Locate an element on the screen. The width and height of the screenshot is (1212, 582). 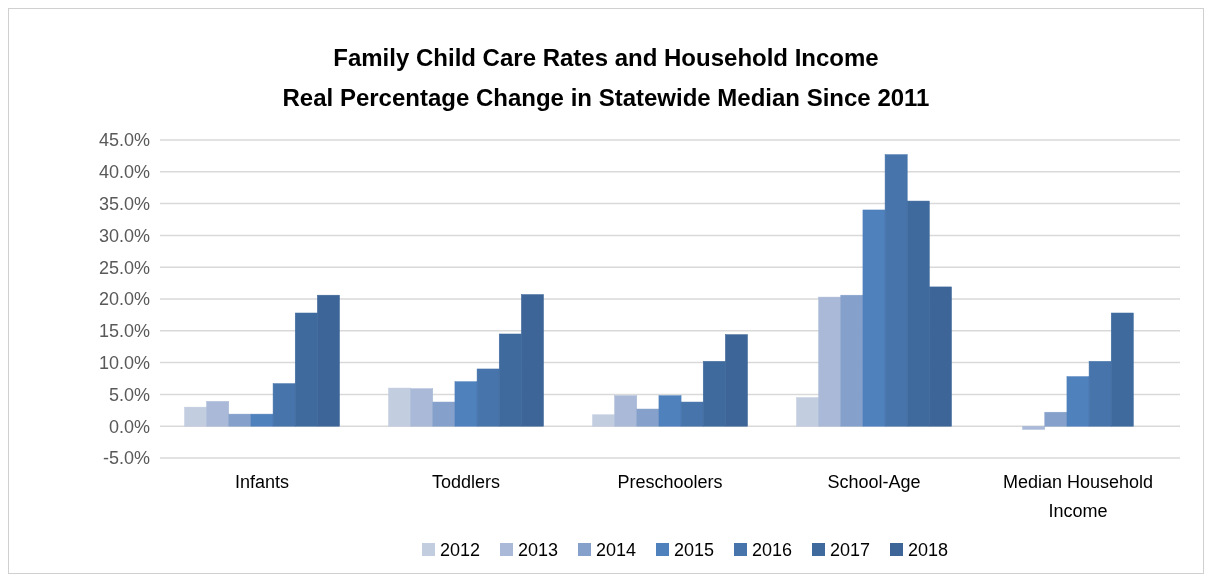
y-tick-label: 15.0% is located at coordinates (124, 331).